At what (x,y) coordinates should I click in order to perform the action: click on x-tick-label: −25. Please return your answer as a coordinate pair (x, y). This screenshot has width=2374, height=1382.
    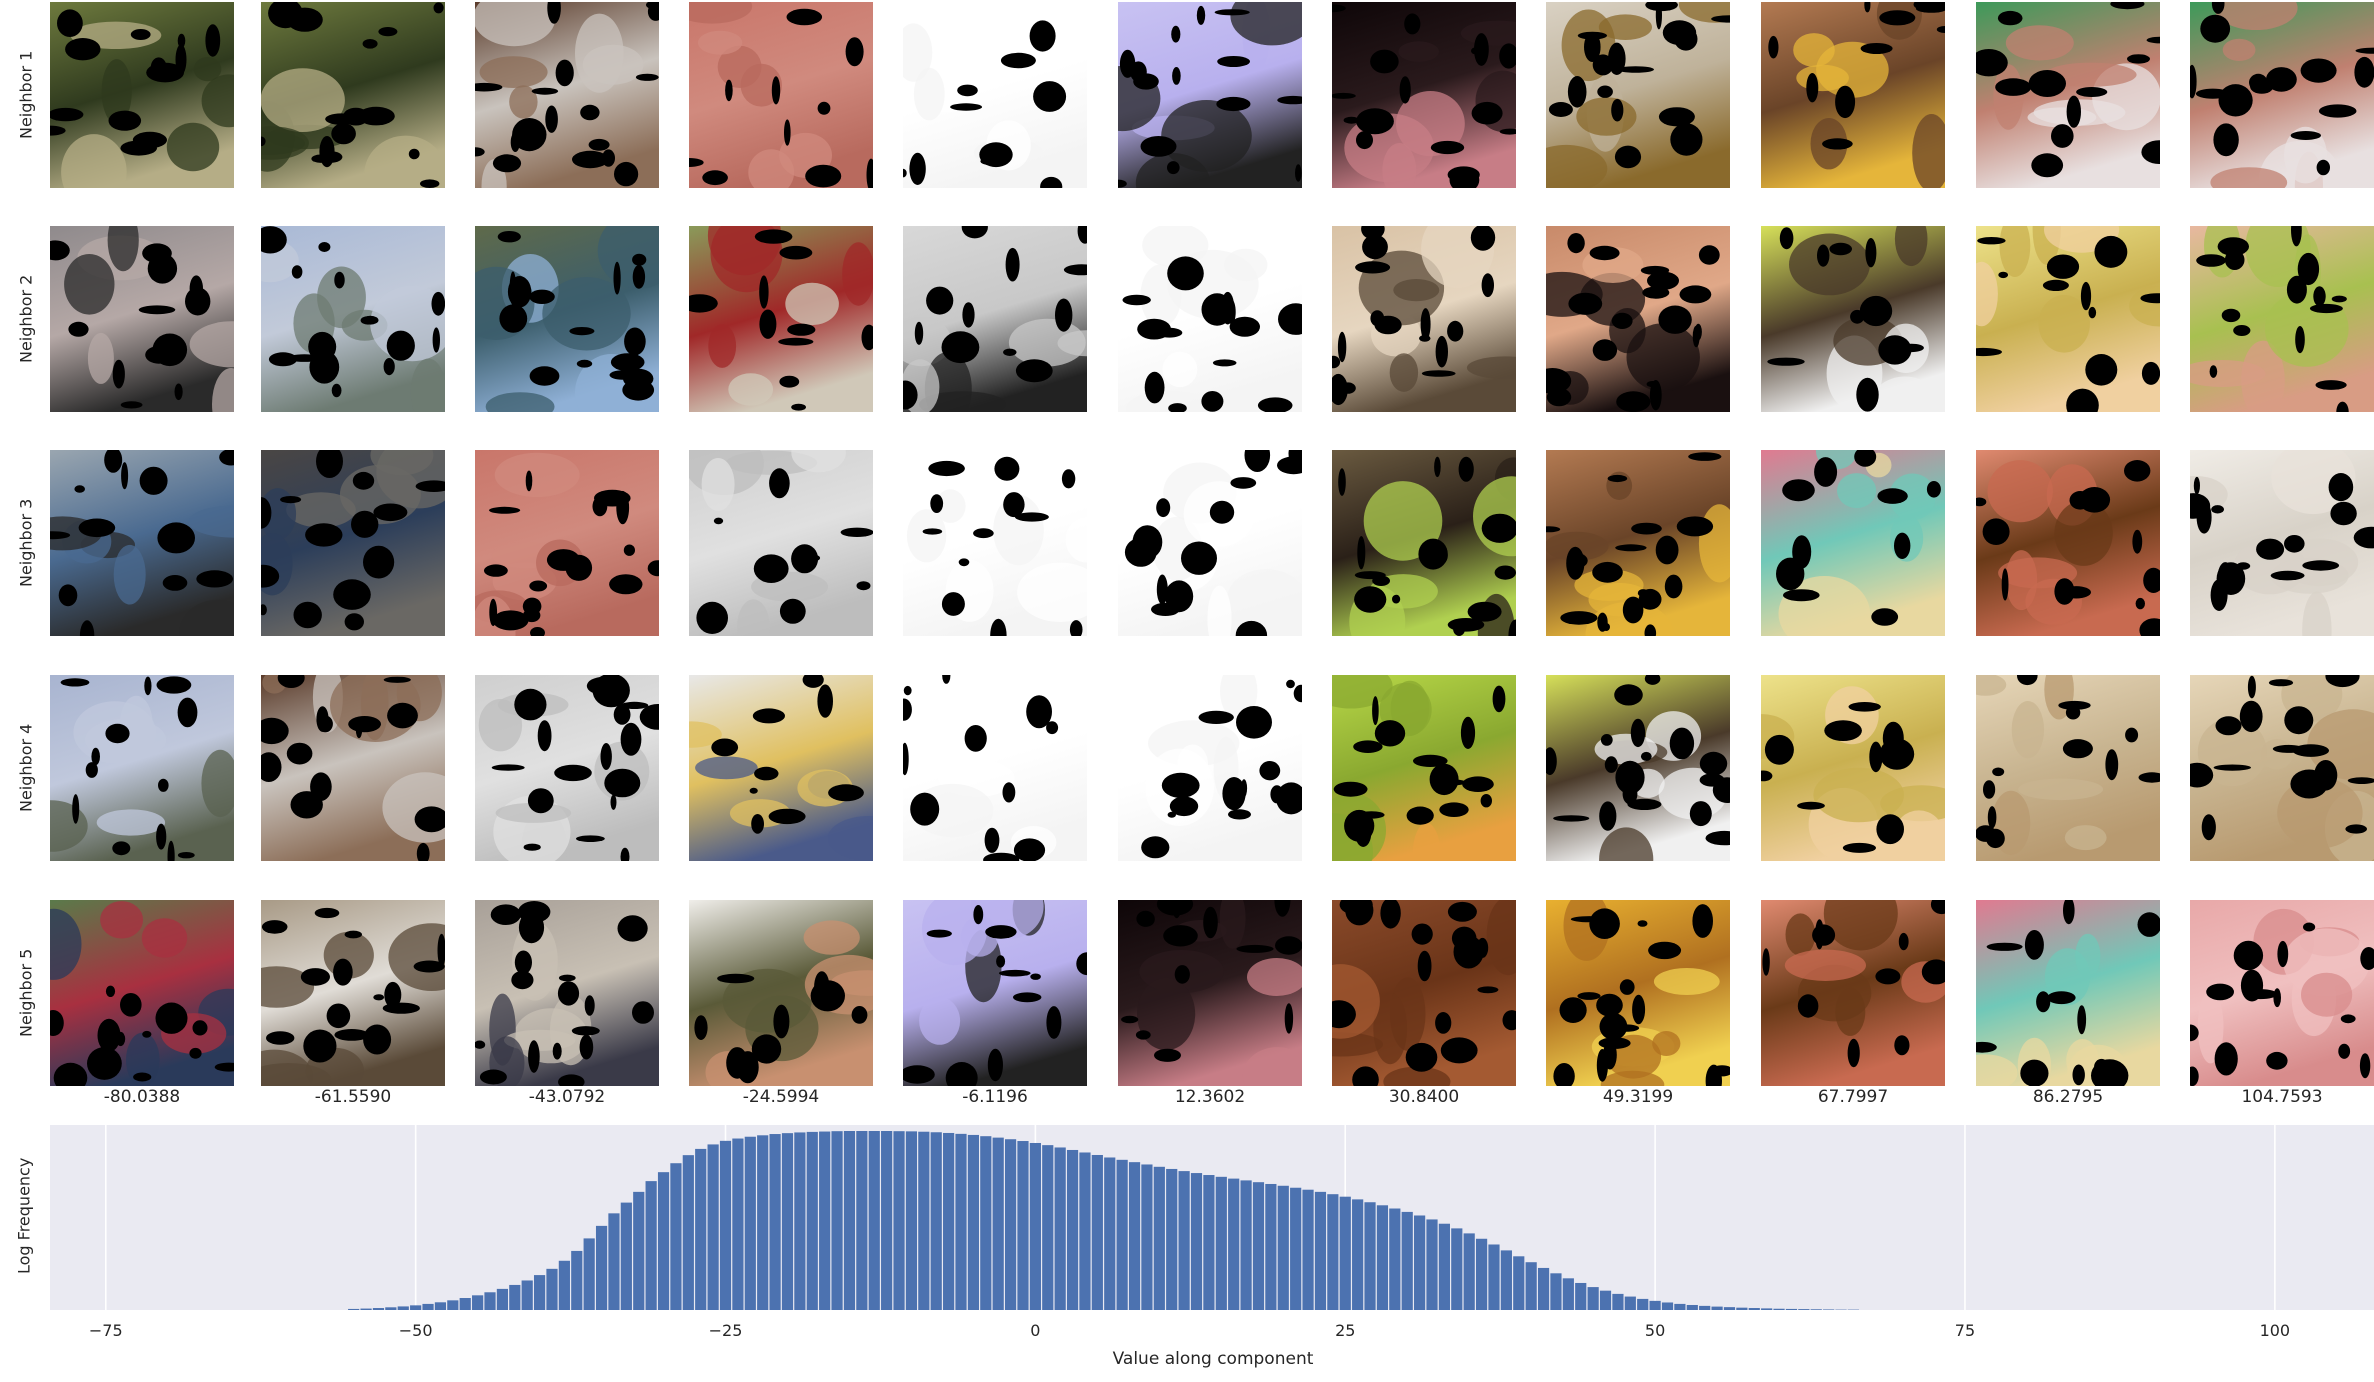
    Looking at the image, I should click on (726, 1330).